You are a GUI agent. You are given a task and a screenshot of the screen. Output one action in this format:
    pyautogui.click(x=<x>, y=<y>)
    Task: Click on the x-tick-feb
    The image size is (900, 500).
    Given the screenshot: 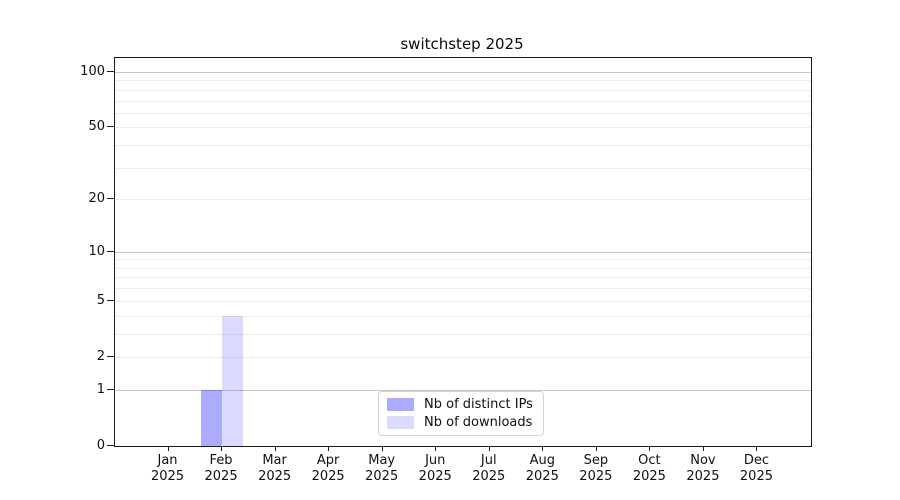 What is the action you would take?
    pyautogui.click(x=222, y=448)
    